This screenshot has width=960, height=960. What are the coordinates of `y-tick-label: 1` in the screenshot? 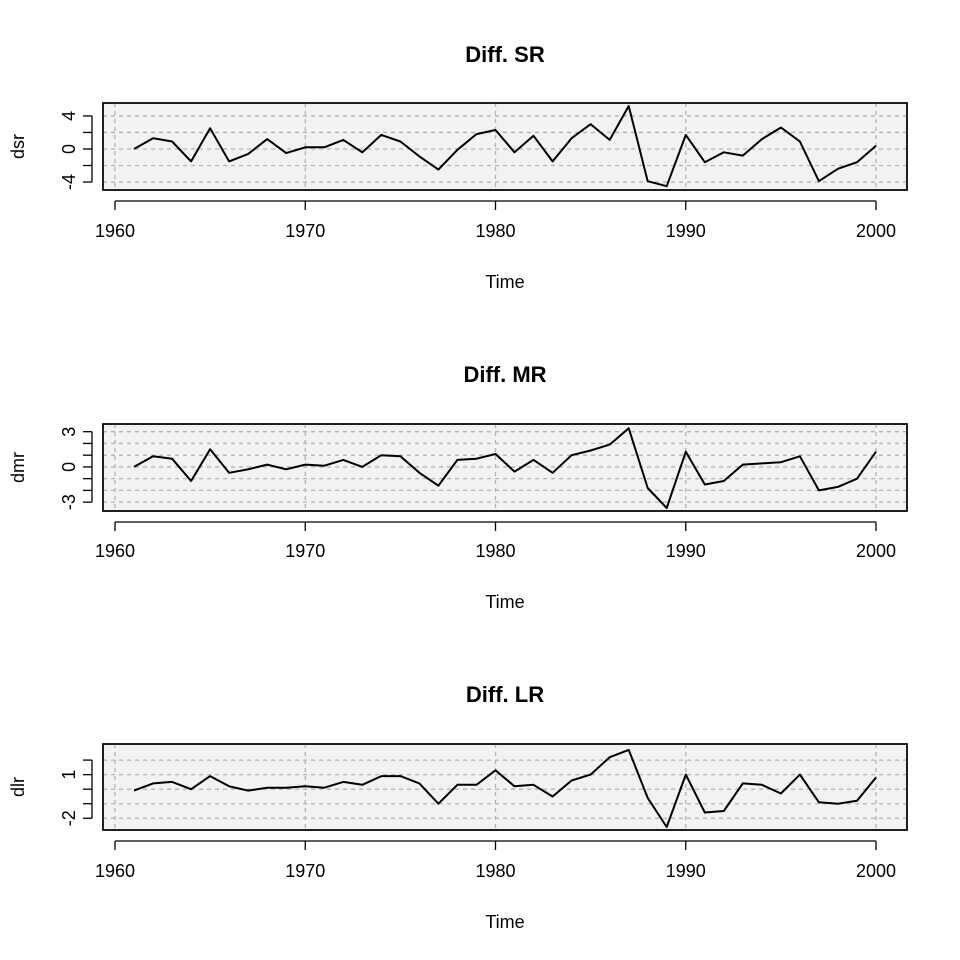 It's located at (69, 775).